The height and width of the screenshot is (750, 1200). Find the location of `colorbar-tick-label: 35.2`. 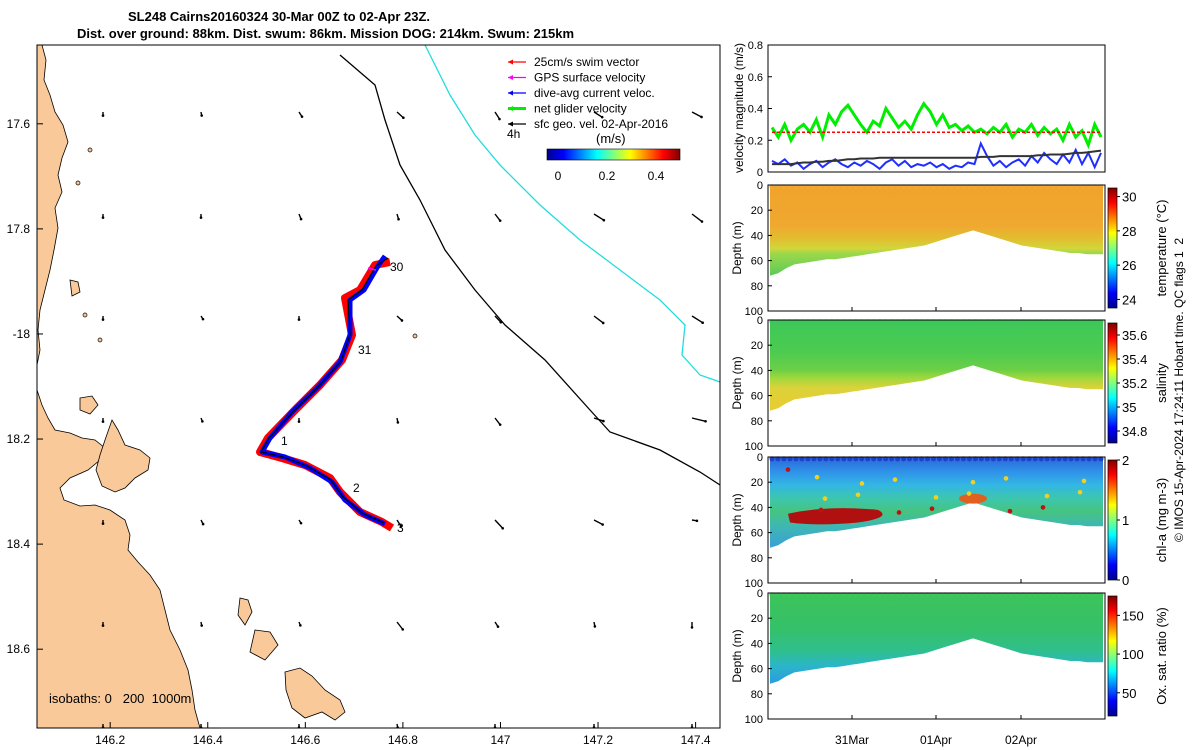

colorbar-tick-label: 35.2 is located at coordinates (1134, 383).